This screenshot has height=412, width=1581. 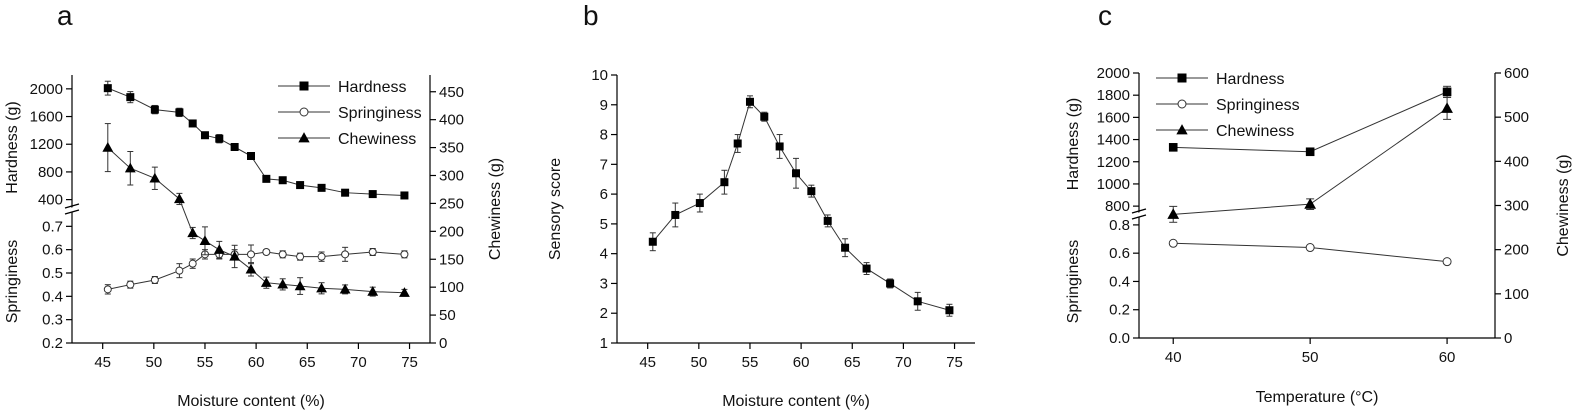 I want to click on chart-a-hardness-axis-tick-label: 800, so click(x=50, y=172).